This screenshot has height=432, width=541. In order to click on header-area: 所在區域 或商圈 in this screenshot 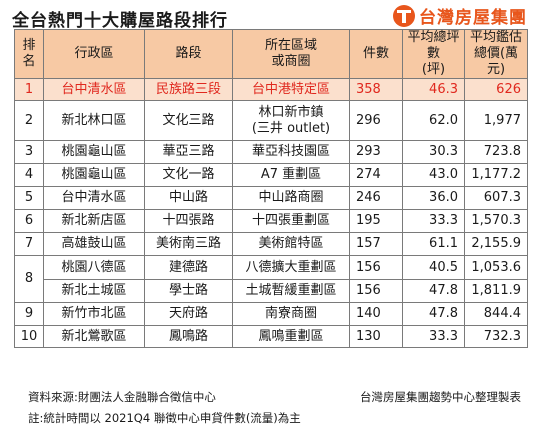, I will do `click(291, 54)`.